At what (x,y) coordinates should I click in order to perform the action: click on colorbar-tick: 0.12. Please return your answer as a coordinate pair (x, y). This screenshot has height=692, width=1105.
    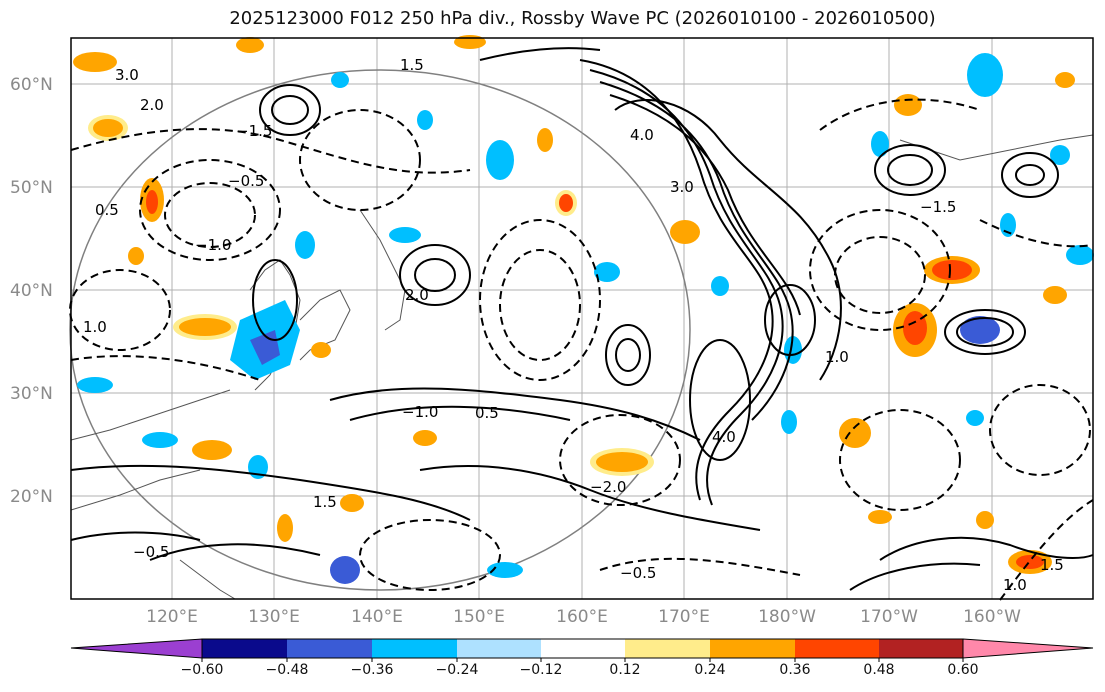
    Looking at the image, I should click on (625, 670).